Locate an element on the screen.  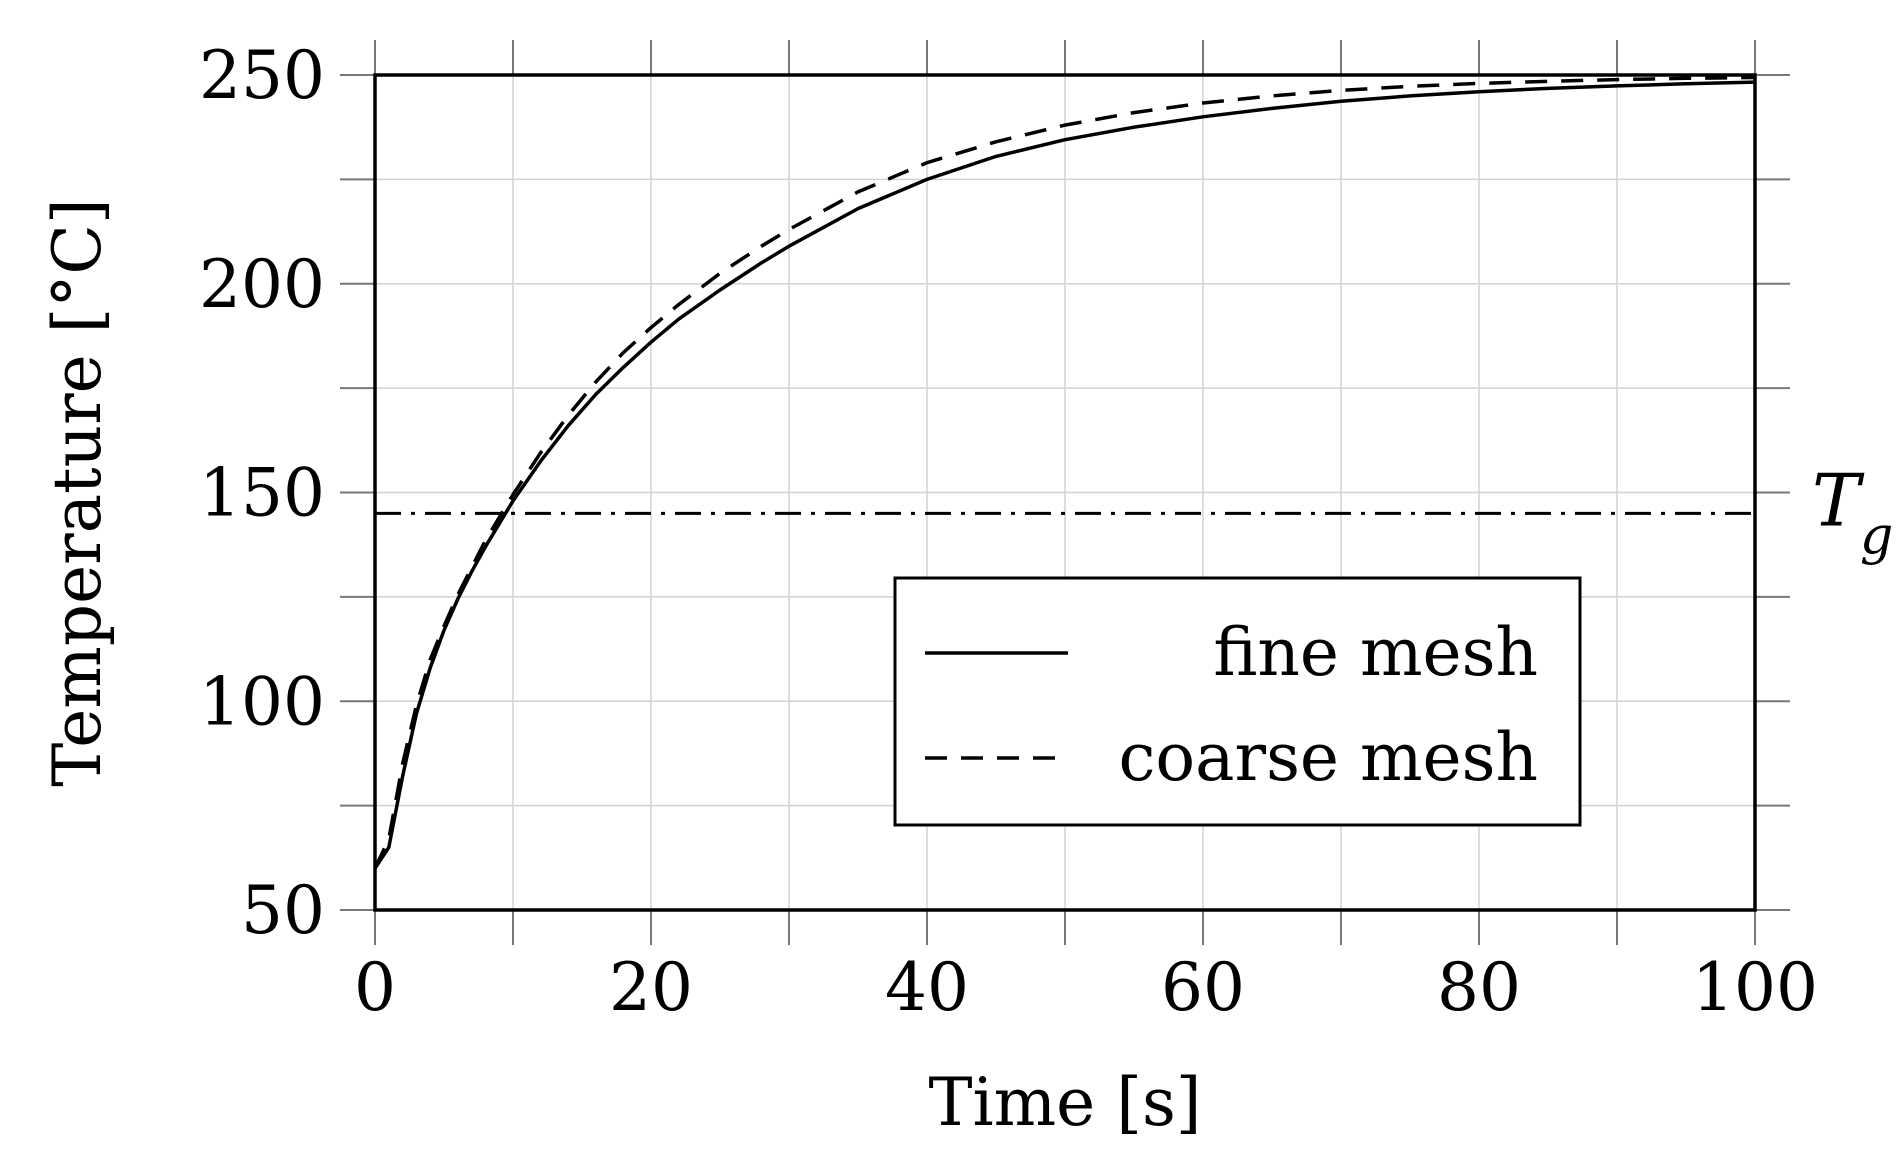
y-tick-labels: 50 100 150 200 250 is located at coordinates (262, 493).